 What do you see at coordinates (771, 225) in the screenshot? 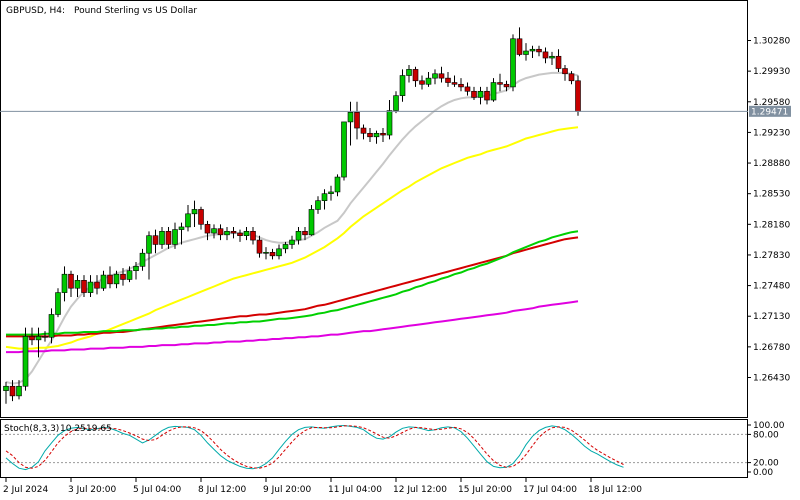
I see `price-tick-label: 1.28180` at bounding box center [771, 225].